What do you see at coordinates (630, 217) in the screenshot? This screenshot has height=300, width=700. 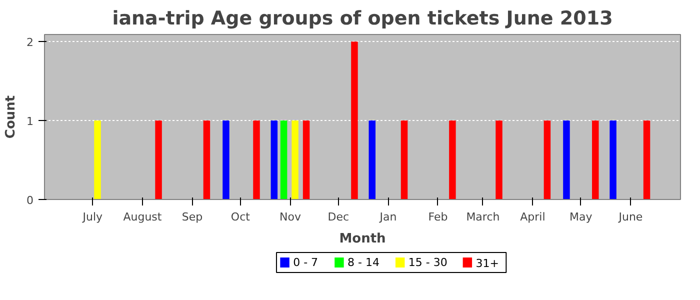 I see `x-tick-label: June` at bounding box center [630, 217].